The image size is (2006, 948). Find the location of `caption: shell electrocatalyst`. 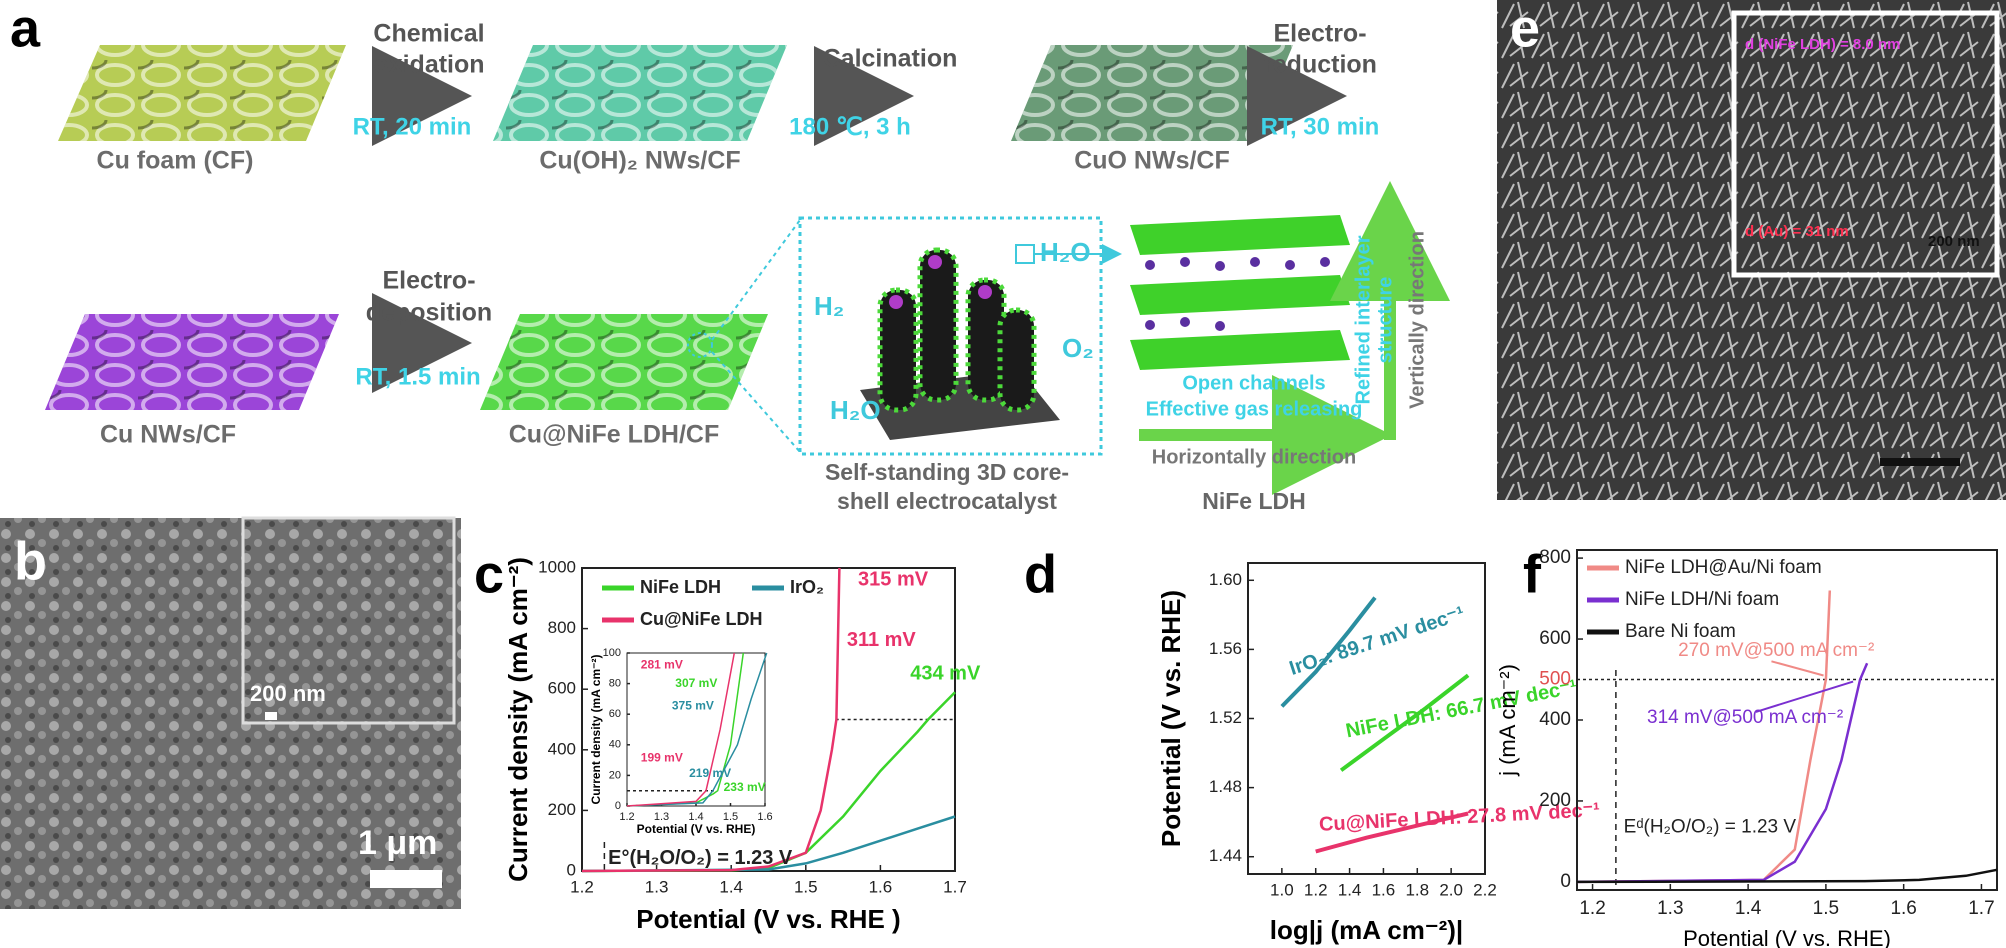

caption: shell electrocatalyst is located at coordinates (947, 501).